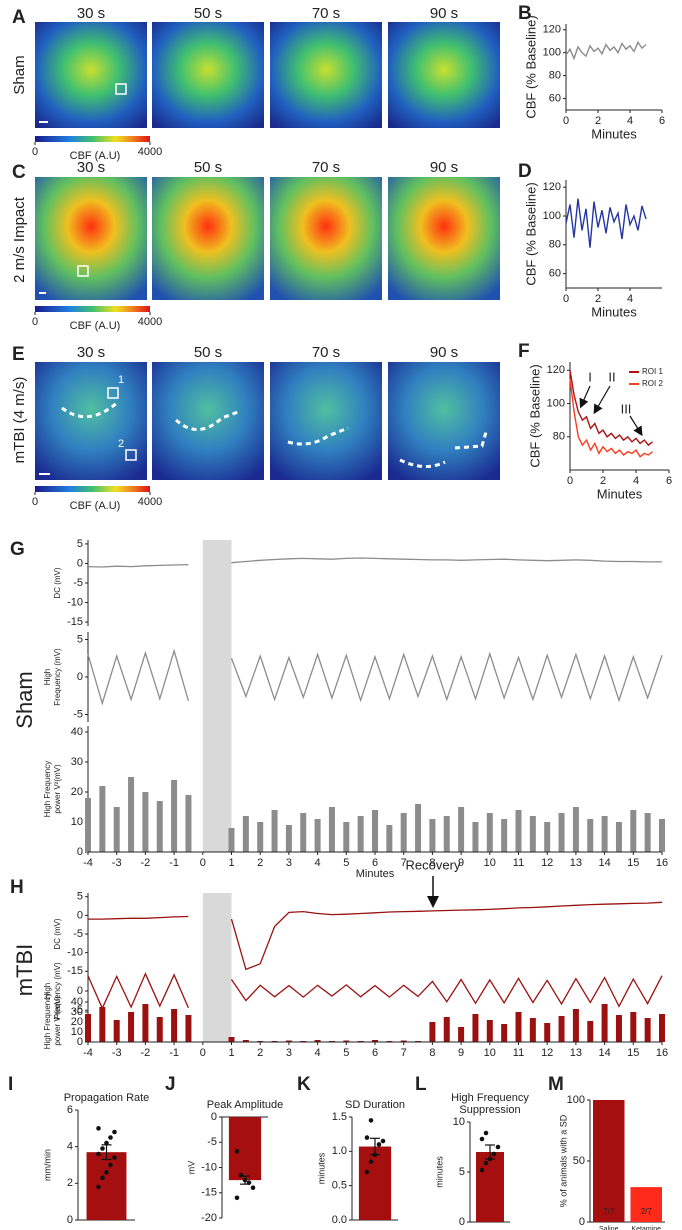 This screenshot has height=1230, width=682. What do you see at coordinates (374, 562) in the screenshot?
I see `trace-line` at bounding box center [374, 562].